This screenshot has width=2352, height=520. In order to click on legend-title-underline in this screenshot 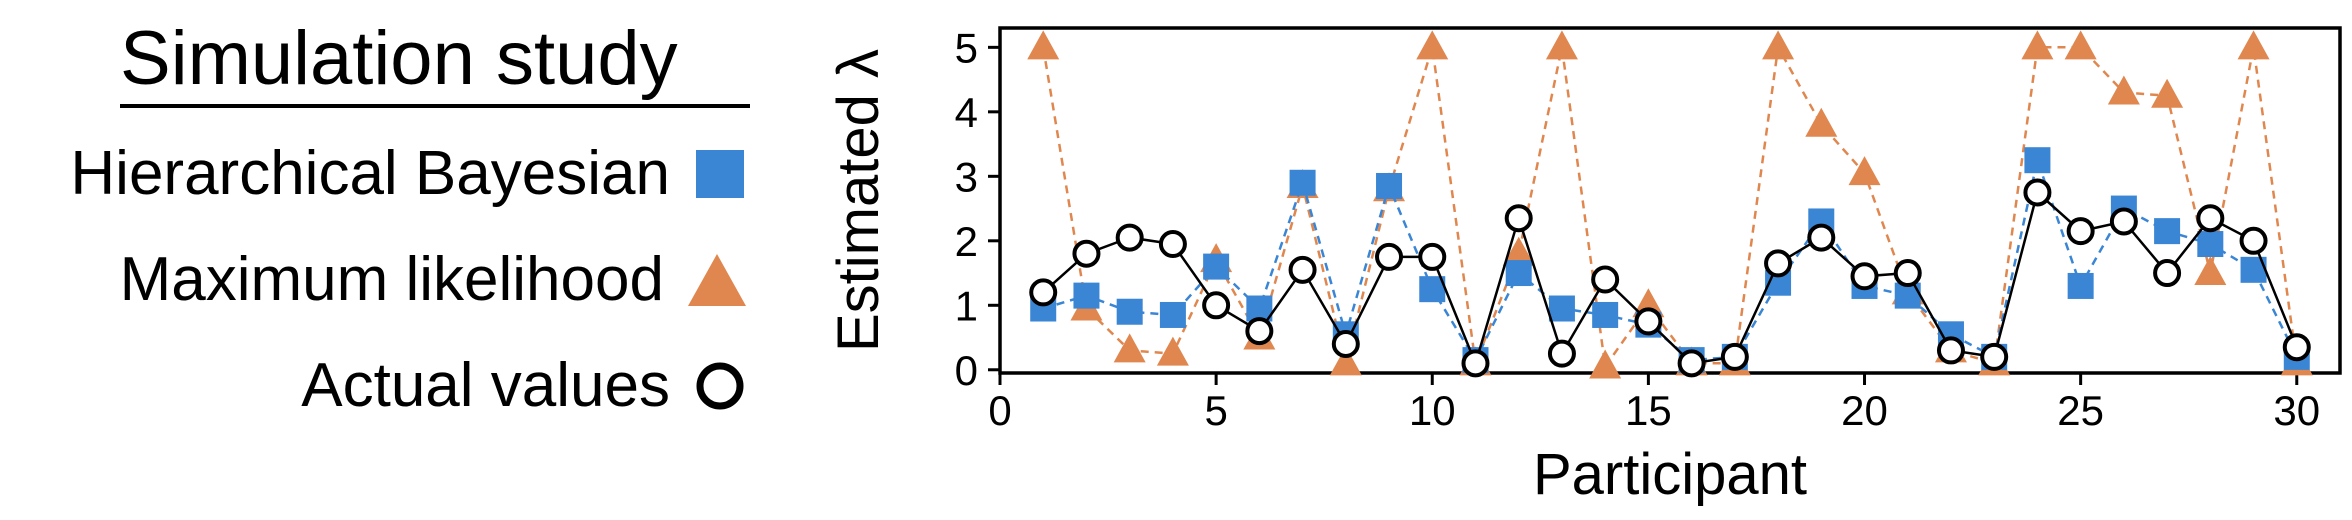, I will do `click(435, 106)`.